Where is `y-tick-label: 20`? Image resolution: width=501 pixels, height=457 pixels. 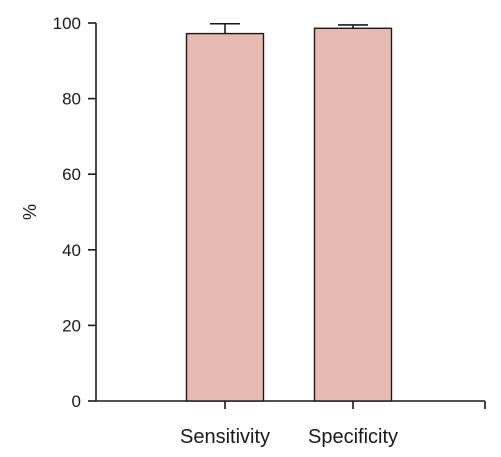 y-tick-label: 20 is located at coordinates (71, 325).